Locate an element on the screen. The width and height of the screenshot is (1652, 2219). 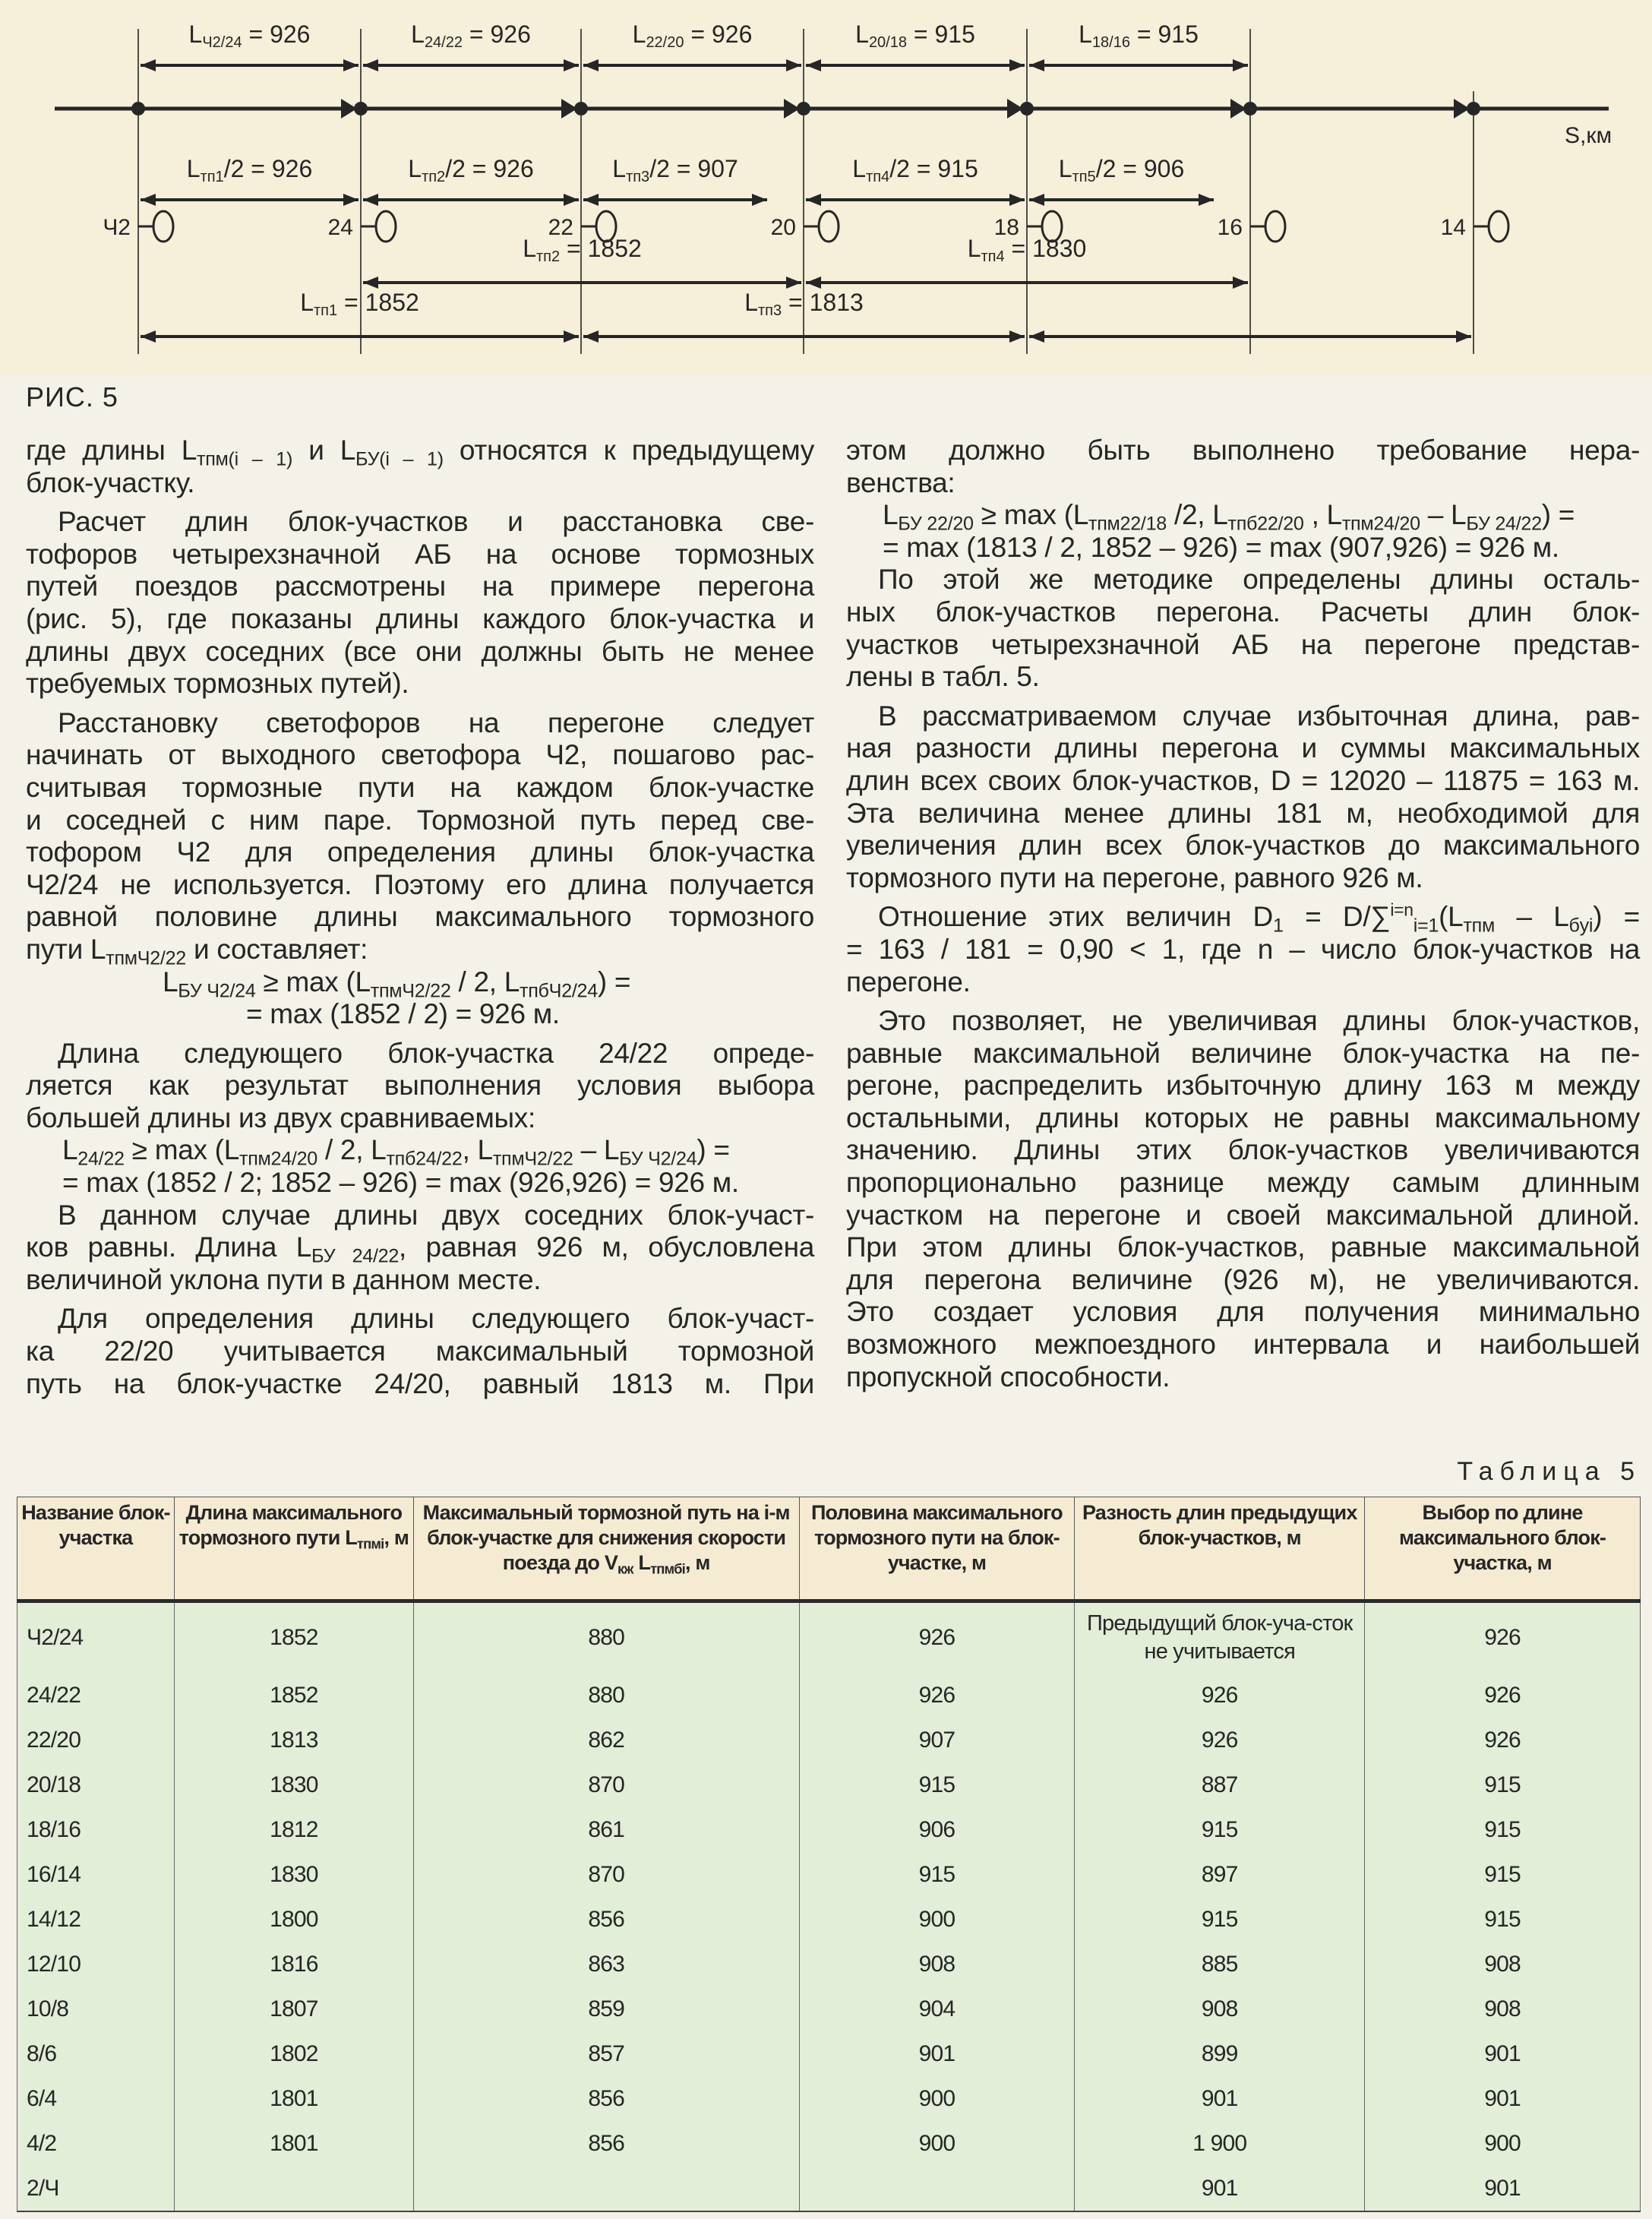
dimension-label: Lтп3/2 = 907 is located at coordinates (675, 170).